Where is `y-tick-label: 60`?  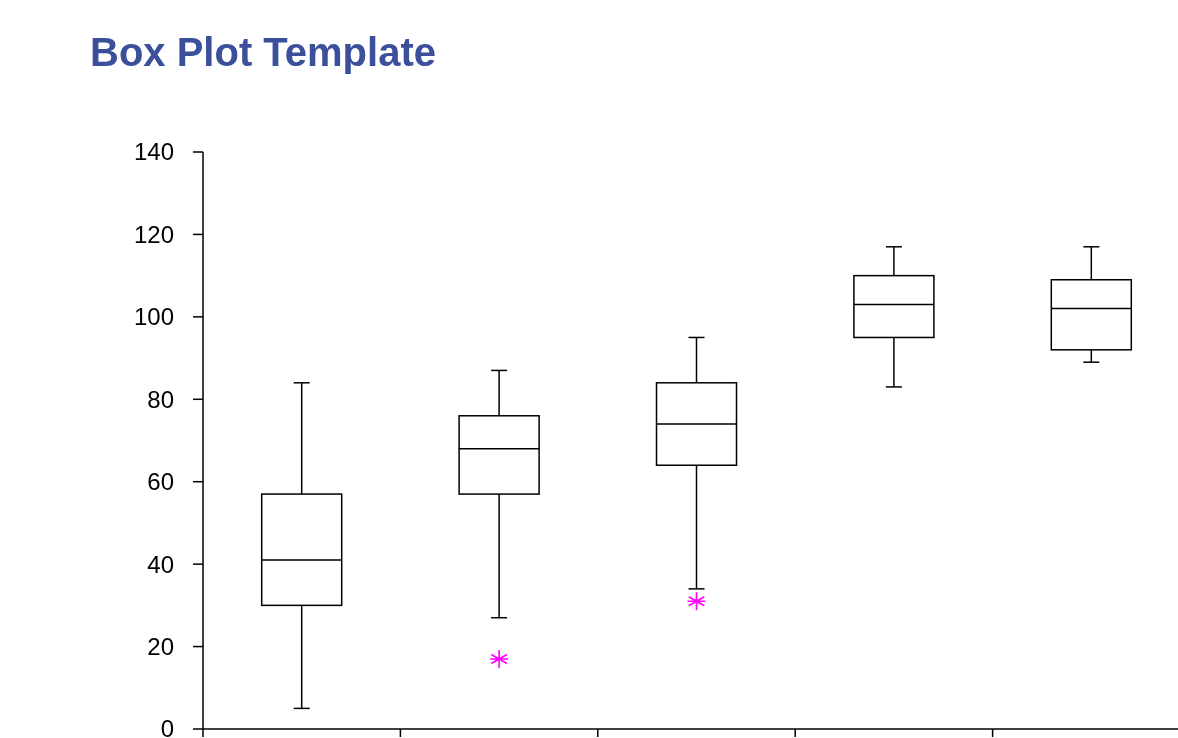 y-tick-label: 60 is located at coordinates (160, 482).